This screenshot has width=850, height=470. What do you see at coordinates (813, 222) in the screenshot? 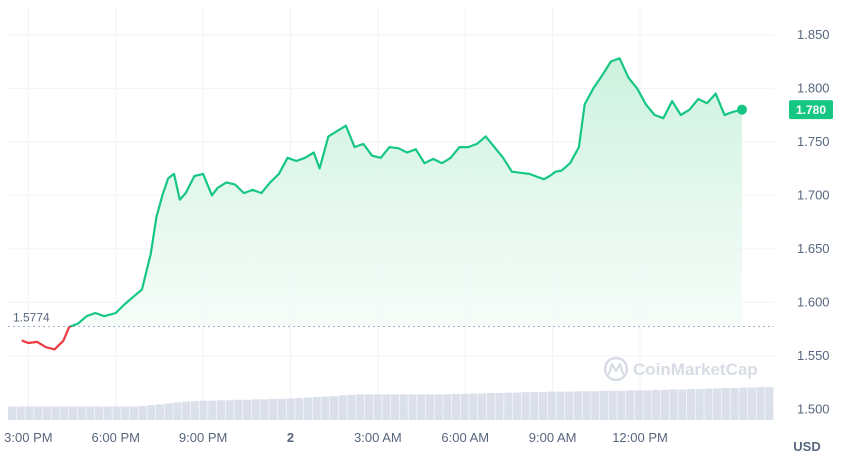
I see `y-axis: 1.850 1.800 1.750 1.700 1.650 1.600 1.550 1.500` at bounding box center [813, 222].